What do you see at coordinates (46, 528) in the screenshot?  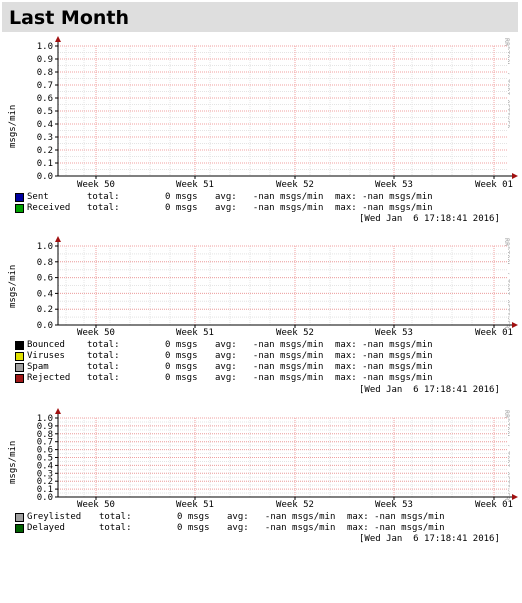 I see `legend-series-name: Delayed` at bounding box center [46, 528].